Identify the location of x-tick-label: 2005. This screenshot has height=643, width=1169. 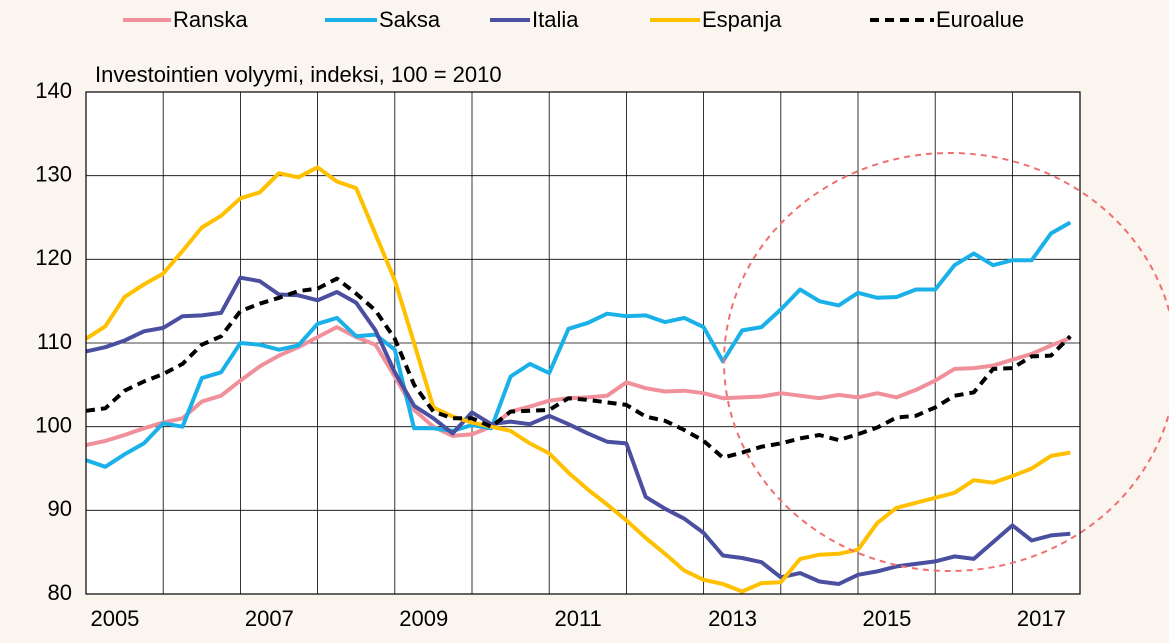
(114, 618).